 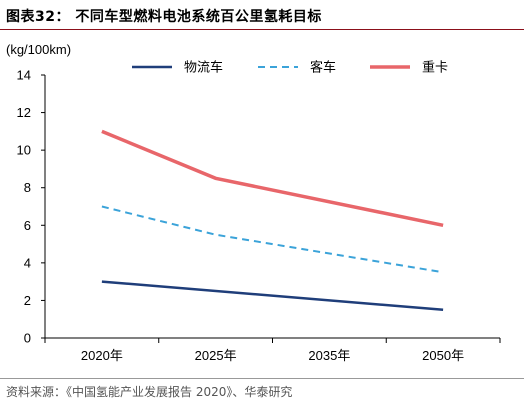 I want to click on y-tick-label: 12, so click(x=24, y=112).